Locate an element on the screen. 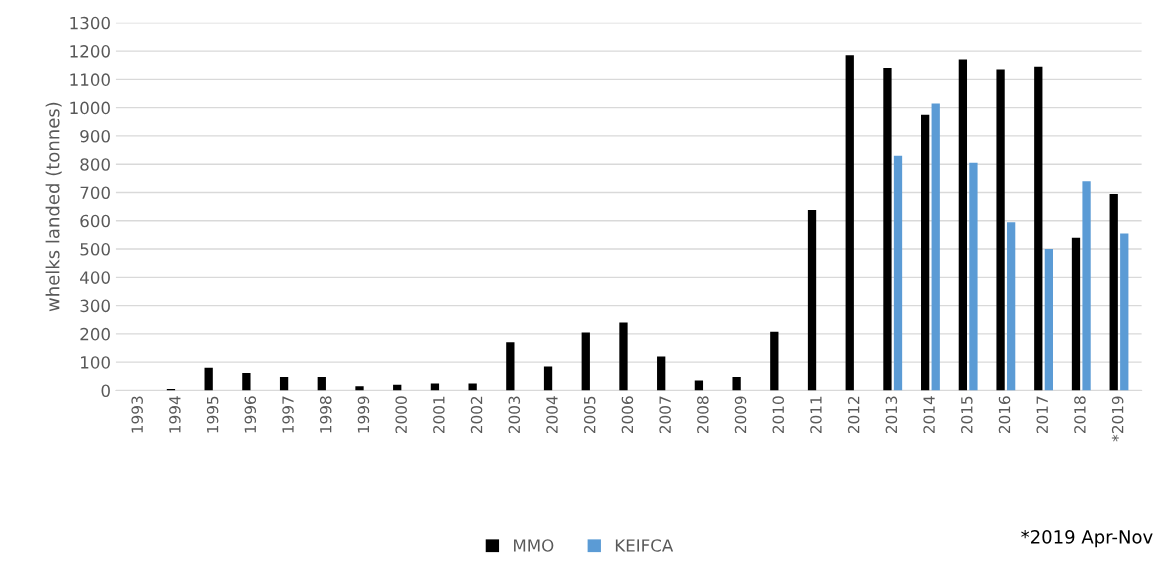  x-tick-label: 1994 is located at coordinates (175, 414).